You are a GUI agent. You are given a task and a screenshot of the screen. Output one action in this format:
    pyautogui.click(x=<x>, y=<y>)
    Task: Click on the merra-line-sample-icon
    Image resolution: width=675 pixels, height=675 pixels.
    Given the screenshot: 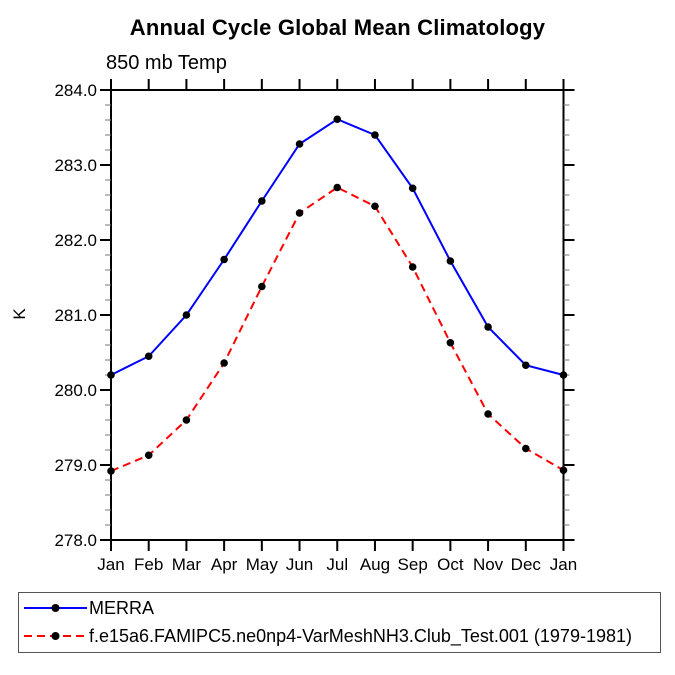 What is the action you would take?
    pyautogui.click(x=55, y=608)
    